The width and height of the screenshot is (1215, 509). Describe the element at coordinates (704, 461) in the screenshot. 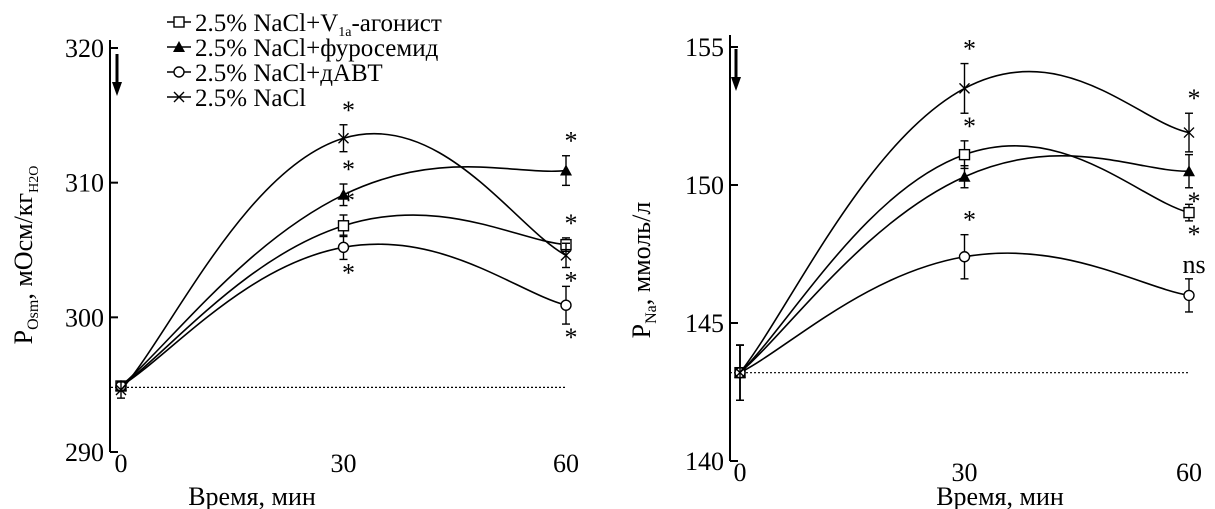

I see `y-tick-label: 140` at that location.